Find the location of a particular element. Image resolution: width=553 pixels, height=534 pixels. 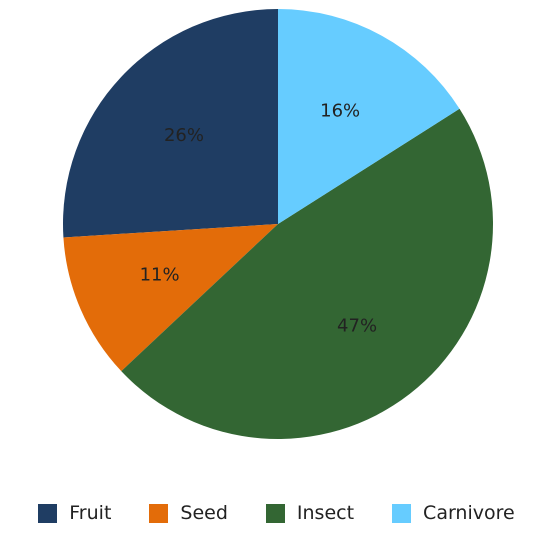

legend-item-carnivore: Carnivore is located at coordinates (453, 513).